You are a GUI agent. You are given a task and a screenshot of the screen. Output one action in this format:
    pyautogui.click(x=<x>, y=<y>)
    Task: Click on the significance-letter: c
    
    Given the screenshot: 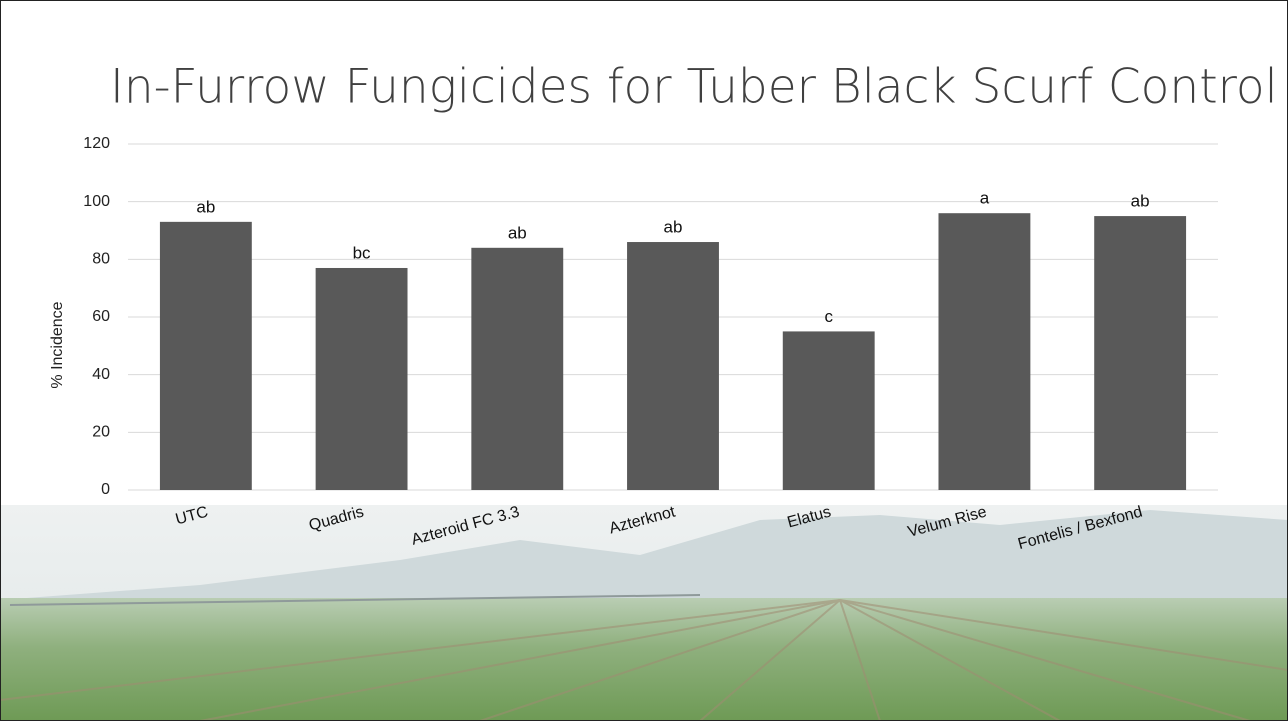 What is the action you would take?
    pyautogui.click(x=828, y=316)
    